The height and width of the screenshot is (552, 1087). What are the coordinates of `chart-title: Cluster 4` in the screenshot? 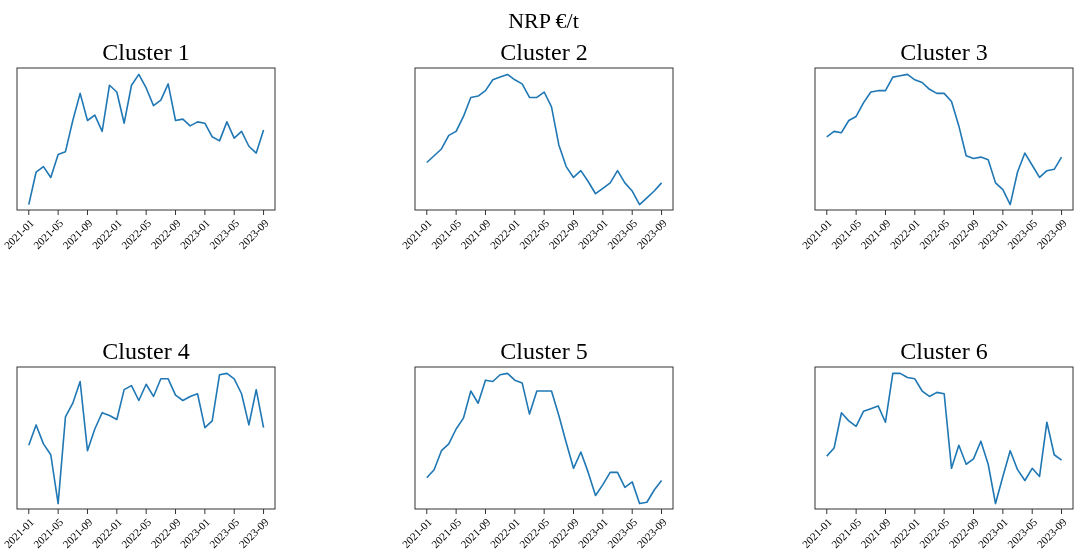 It's located at (146, 351).